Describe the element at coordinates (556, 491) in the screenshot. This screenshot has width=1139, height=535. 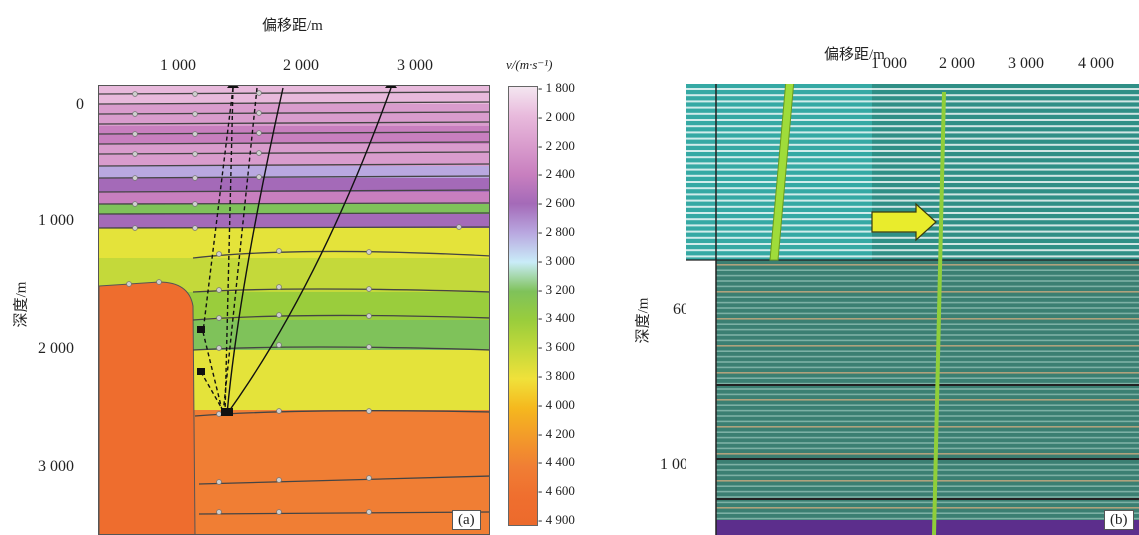
I see `colorbar-label: - 4 600` at that location.